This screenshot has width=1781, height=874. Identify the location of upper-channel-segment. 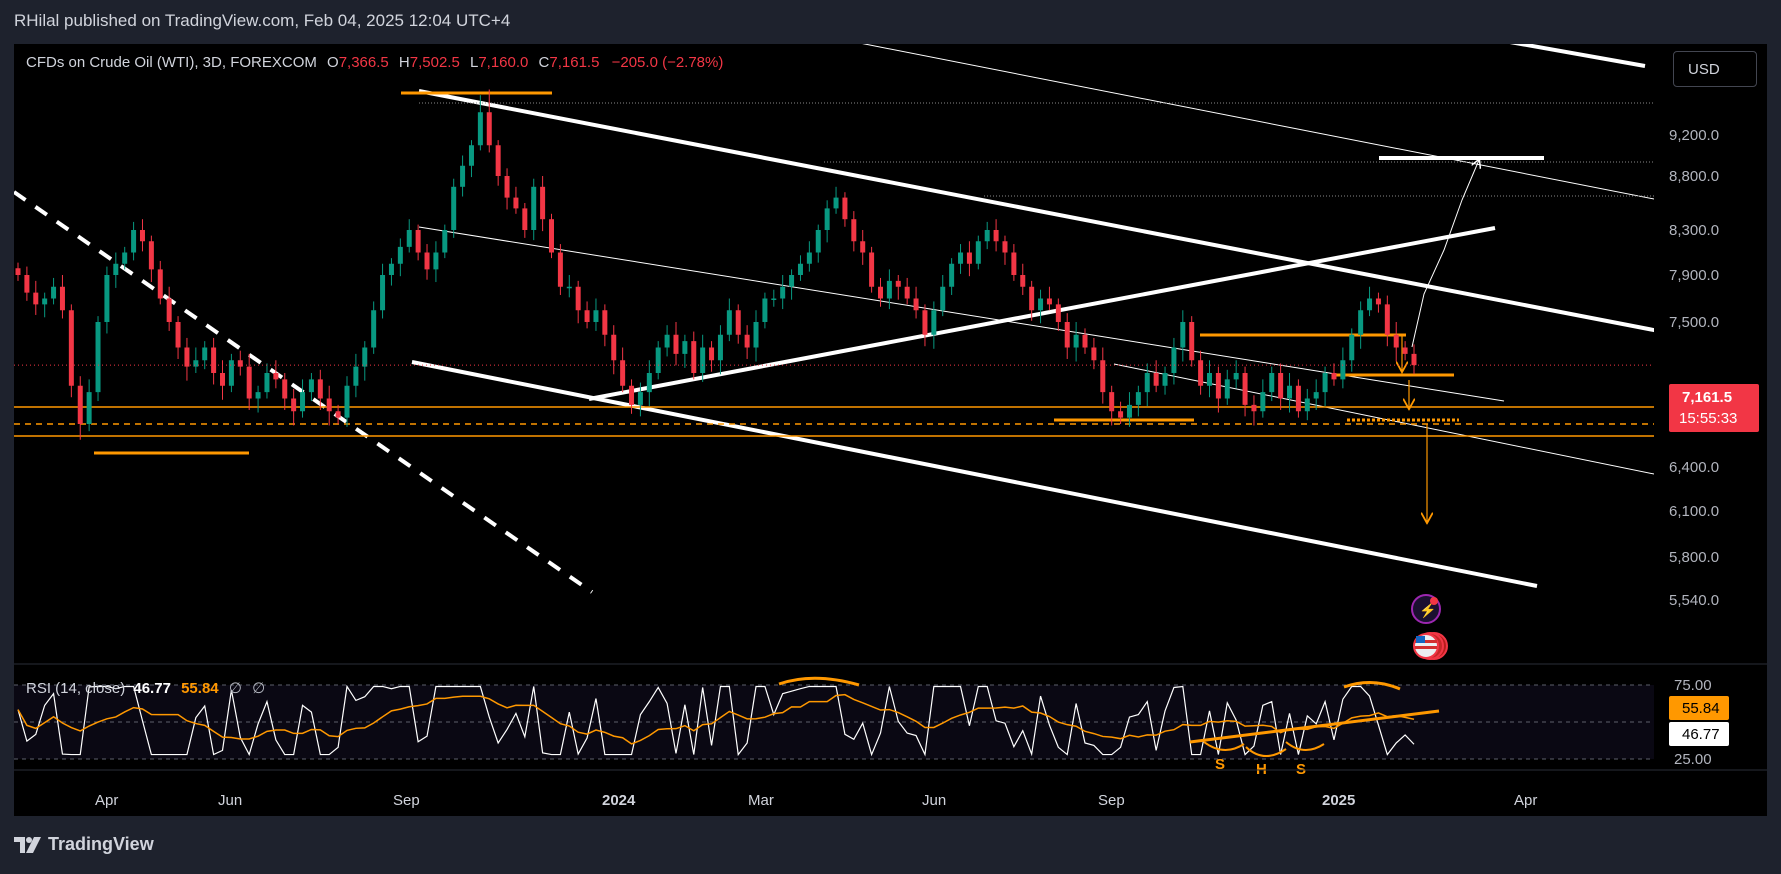
(1577, 56).